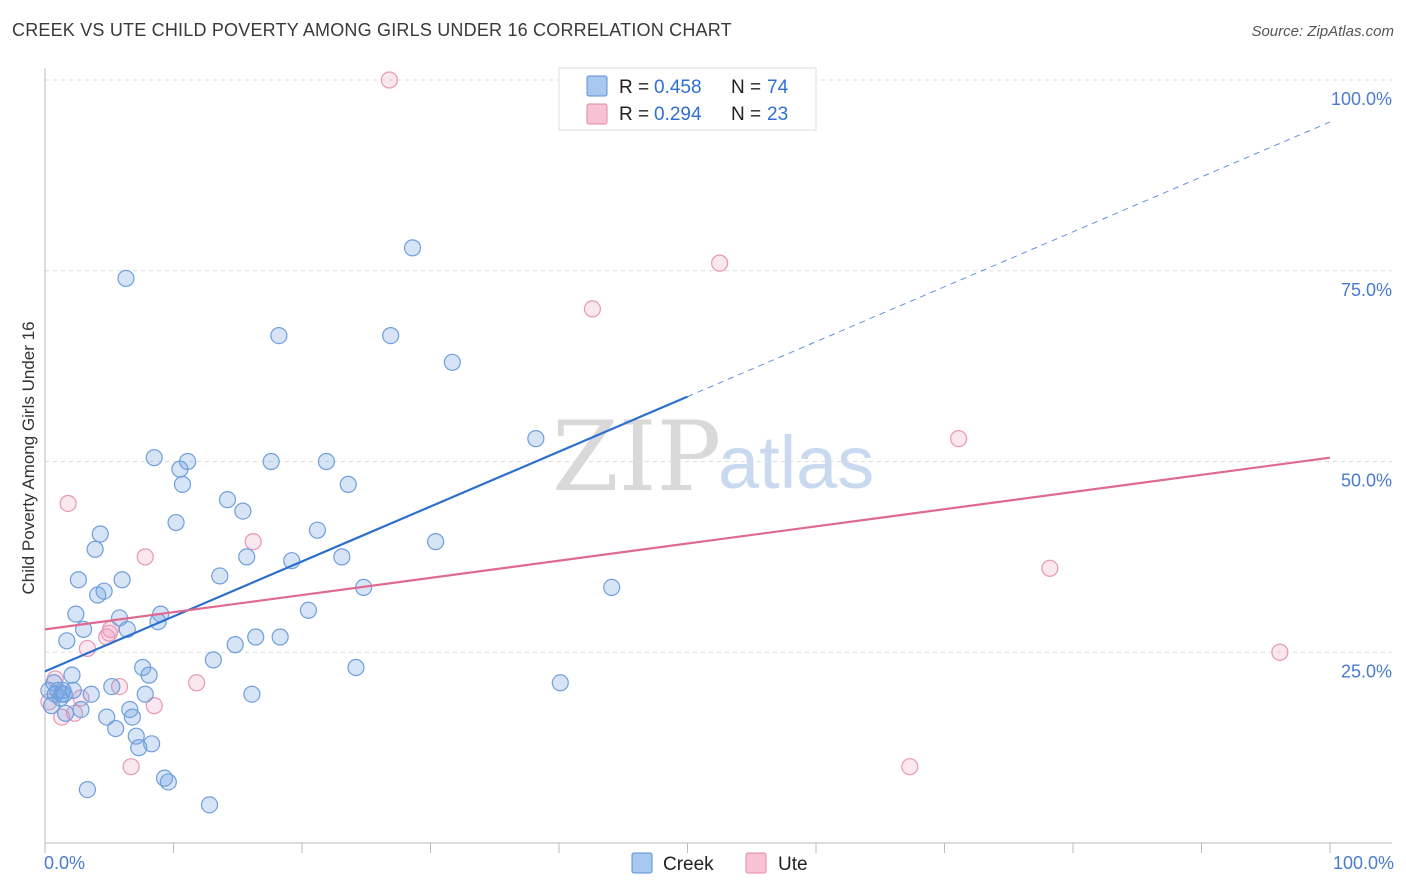 This screenshot has height=892, width=1406. Describe the element at coordinates (597, 86) in the screenshot. I see `legend-creek-swatch` at that location.